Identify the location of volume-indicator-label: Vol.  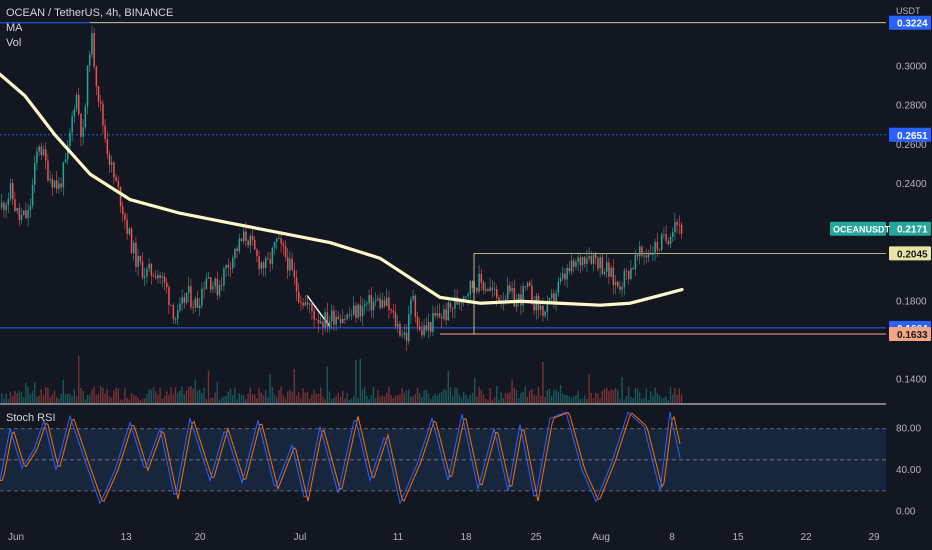
(14, 43).